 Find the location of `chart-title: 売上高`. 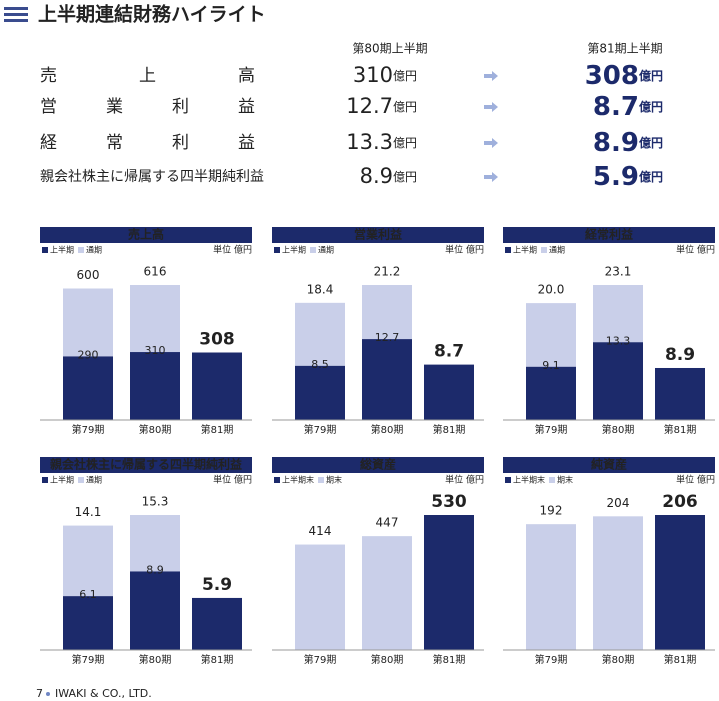

chart-title: 売上高 is located at coordinates (146, 234).